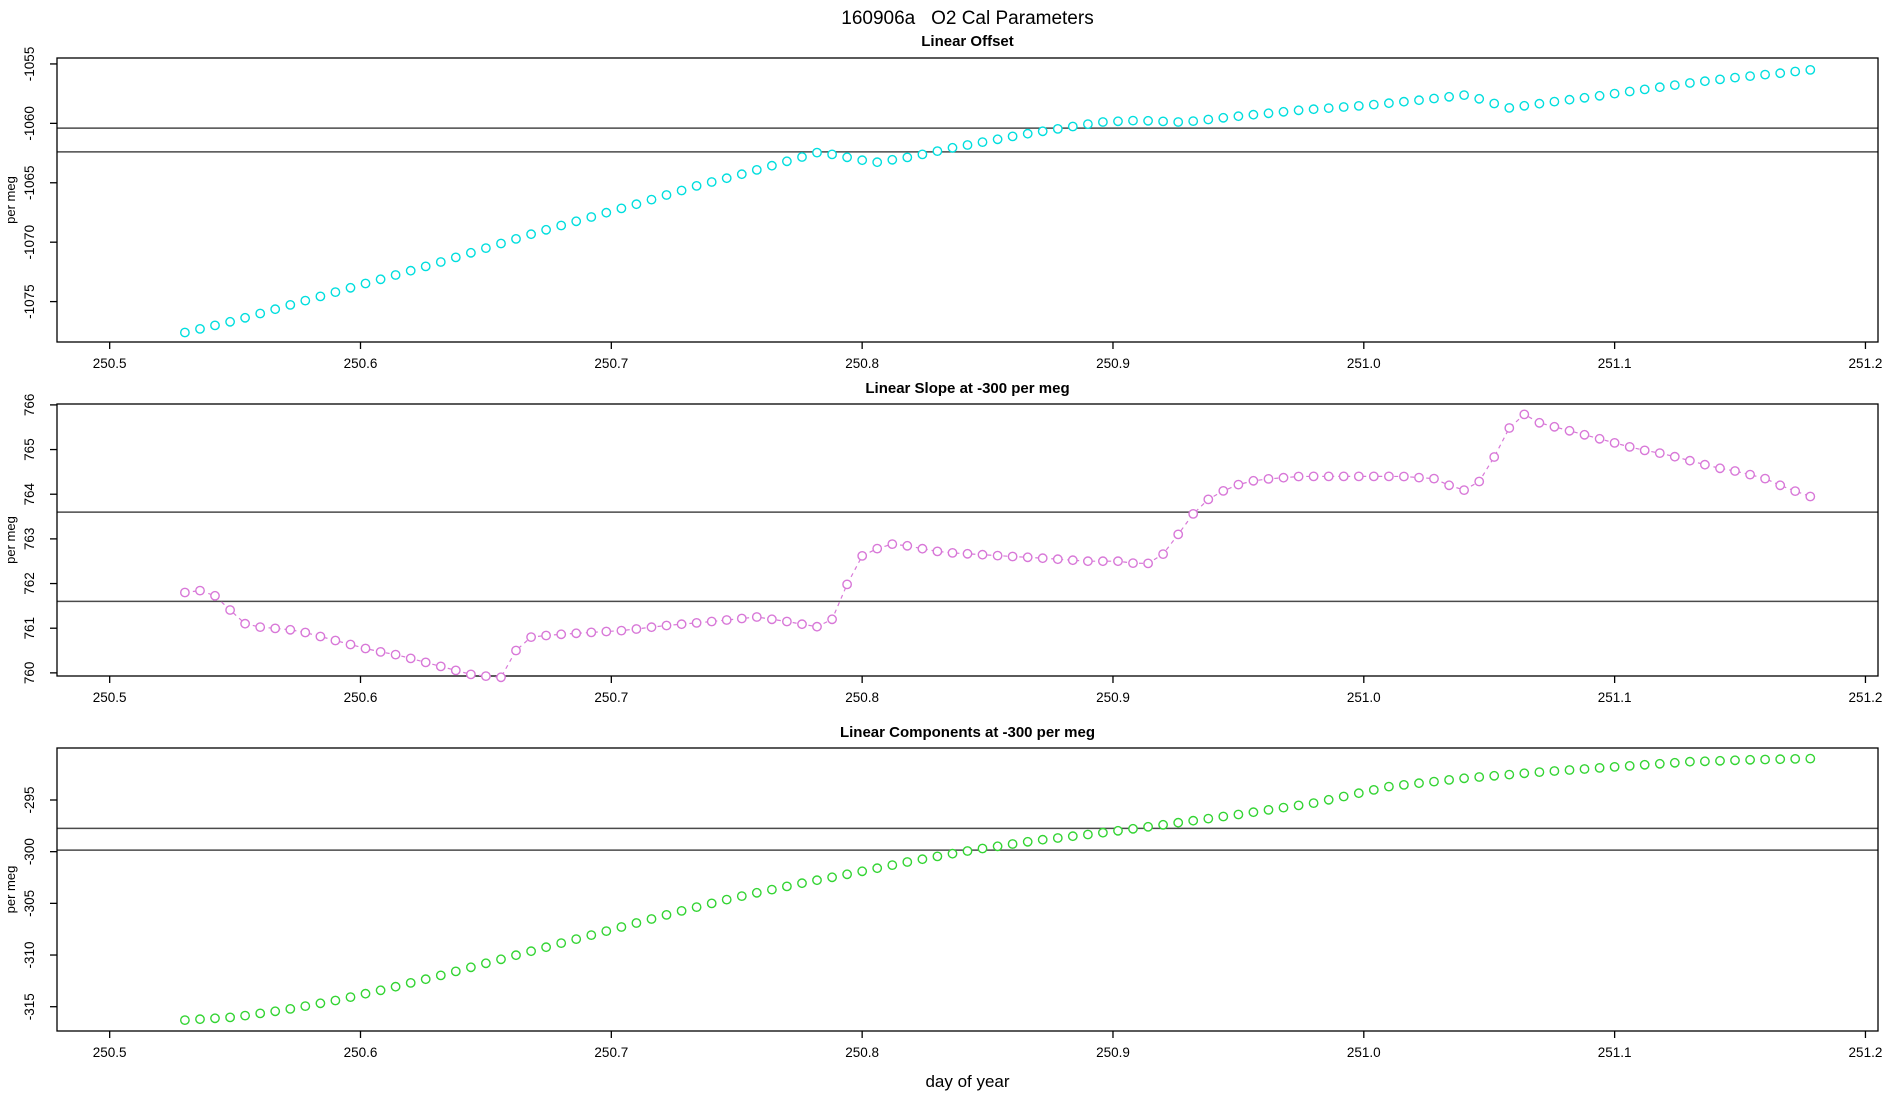 This screenshot has height=1100, width=1900. I want to click on x-tick-label-linear-offset: 251.0, so click(1364, 363).